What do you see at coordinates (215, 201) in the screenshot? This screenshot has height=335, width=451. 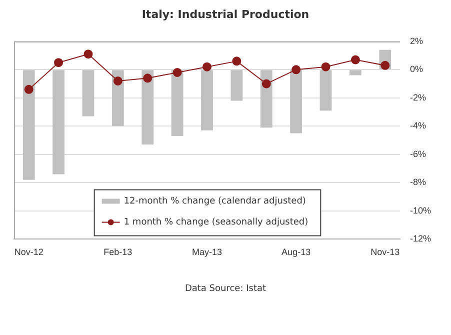 I see `legend-label: 12-month % change (calendar adjusted)` at bounding box center [215, 201].